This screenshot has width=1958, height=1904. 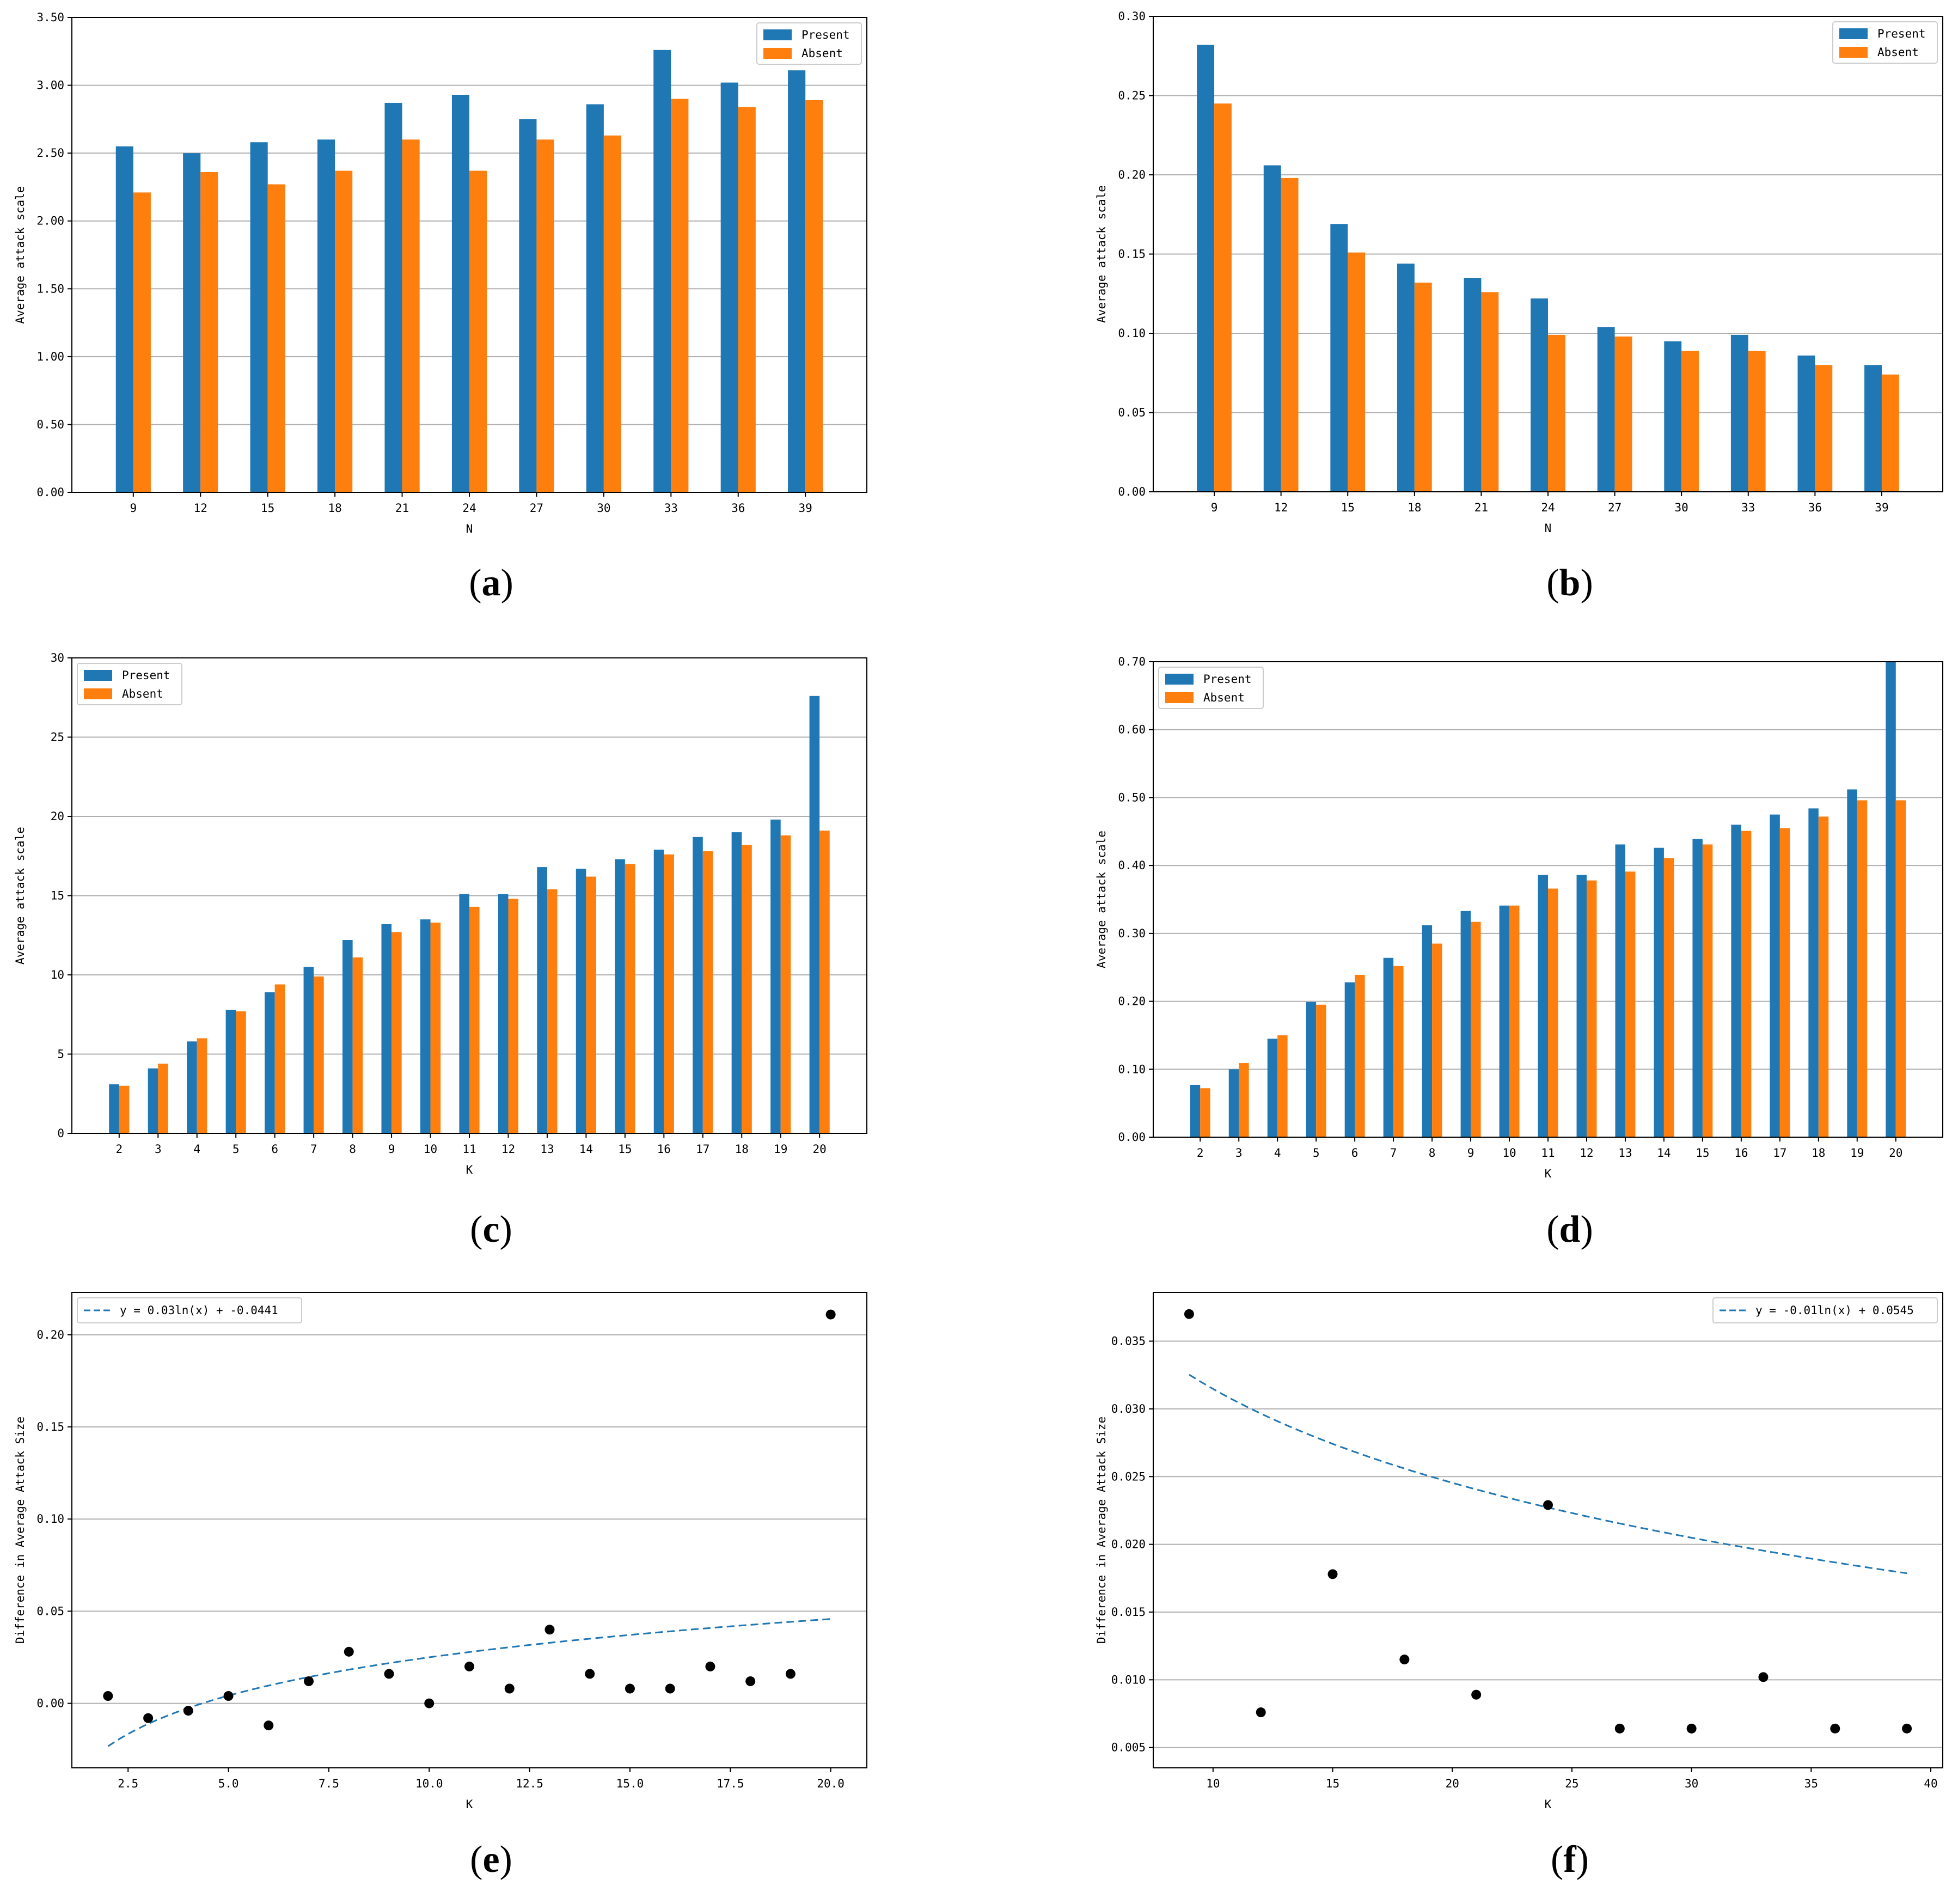 What do you see at coordinates (57, 737) in the screenshot?
I see `y-tick-label: 25` at bounding box center [57, 737].